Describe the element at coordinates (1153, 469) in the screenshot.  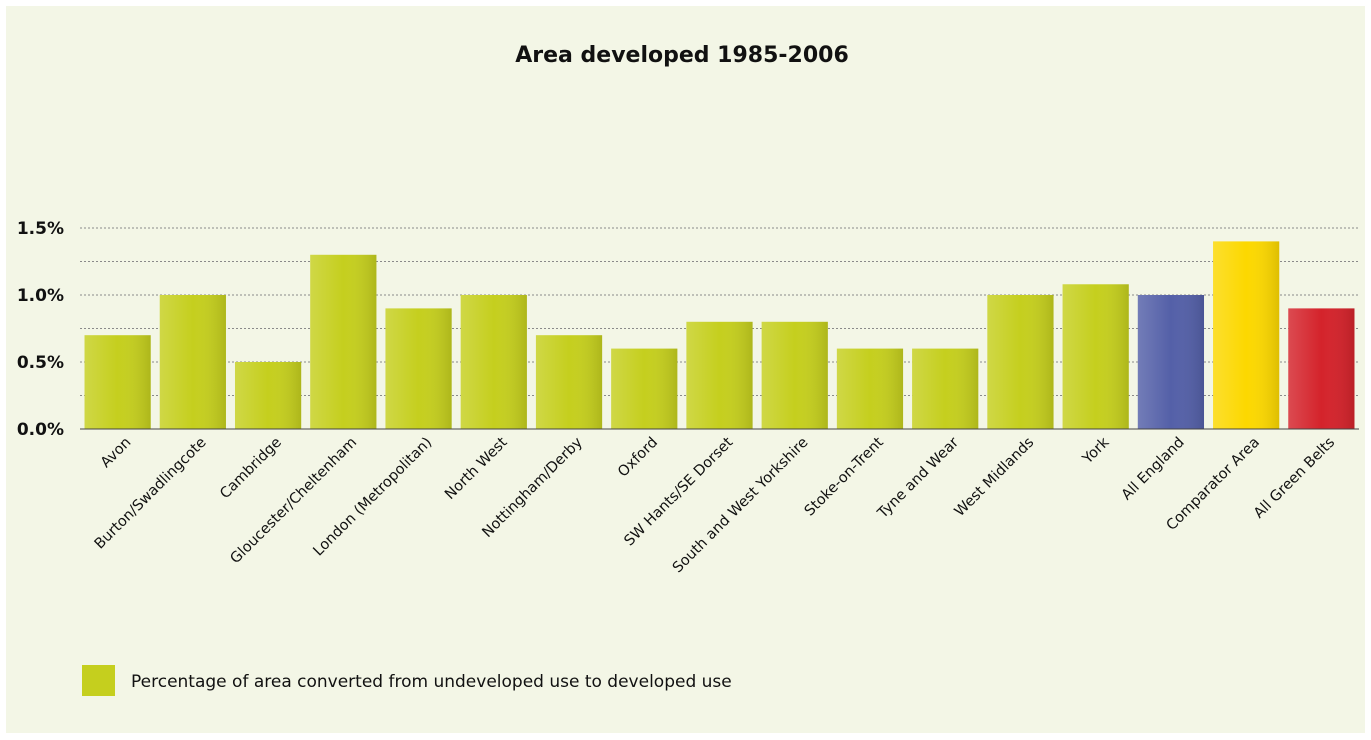
I see `x-tick-label: All England` at that location.